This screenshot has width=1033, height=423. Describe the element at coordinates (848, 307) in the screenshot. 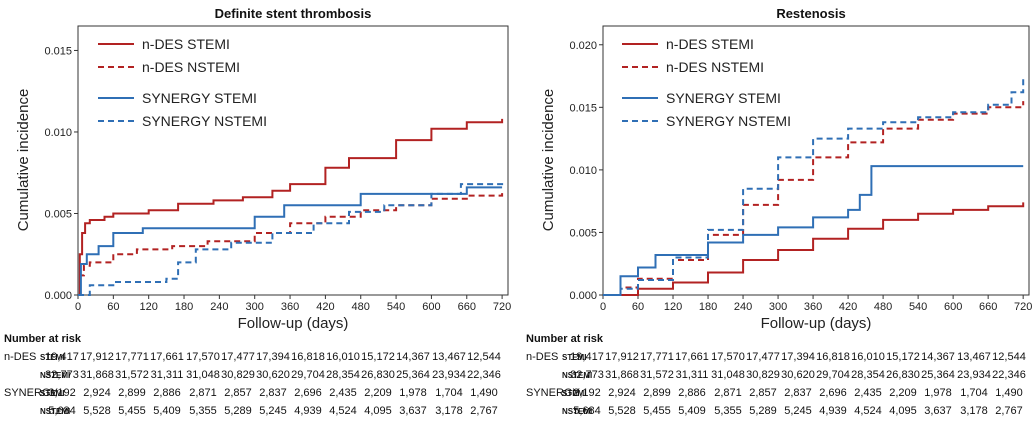

I see `x-tick-label: 420` at that location.